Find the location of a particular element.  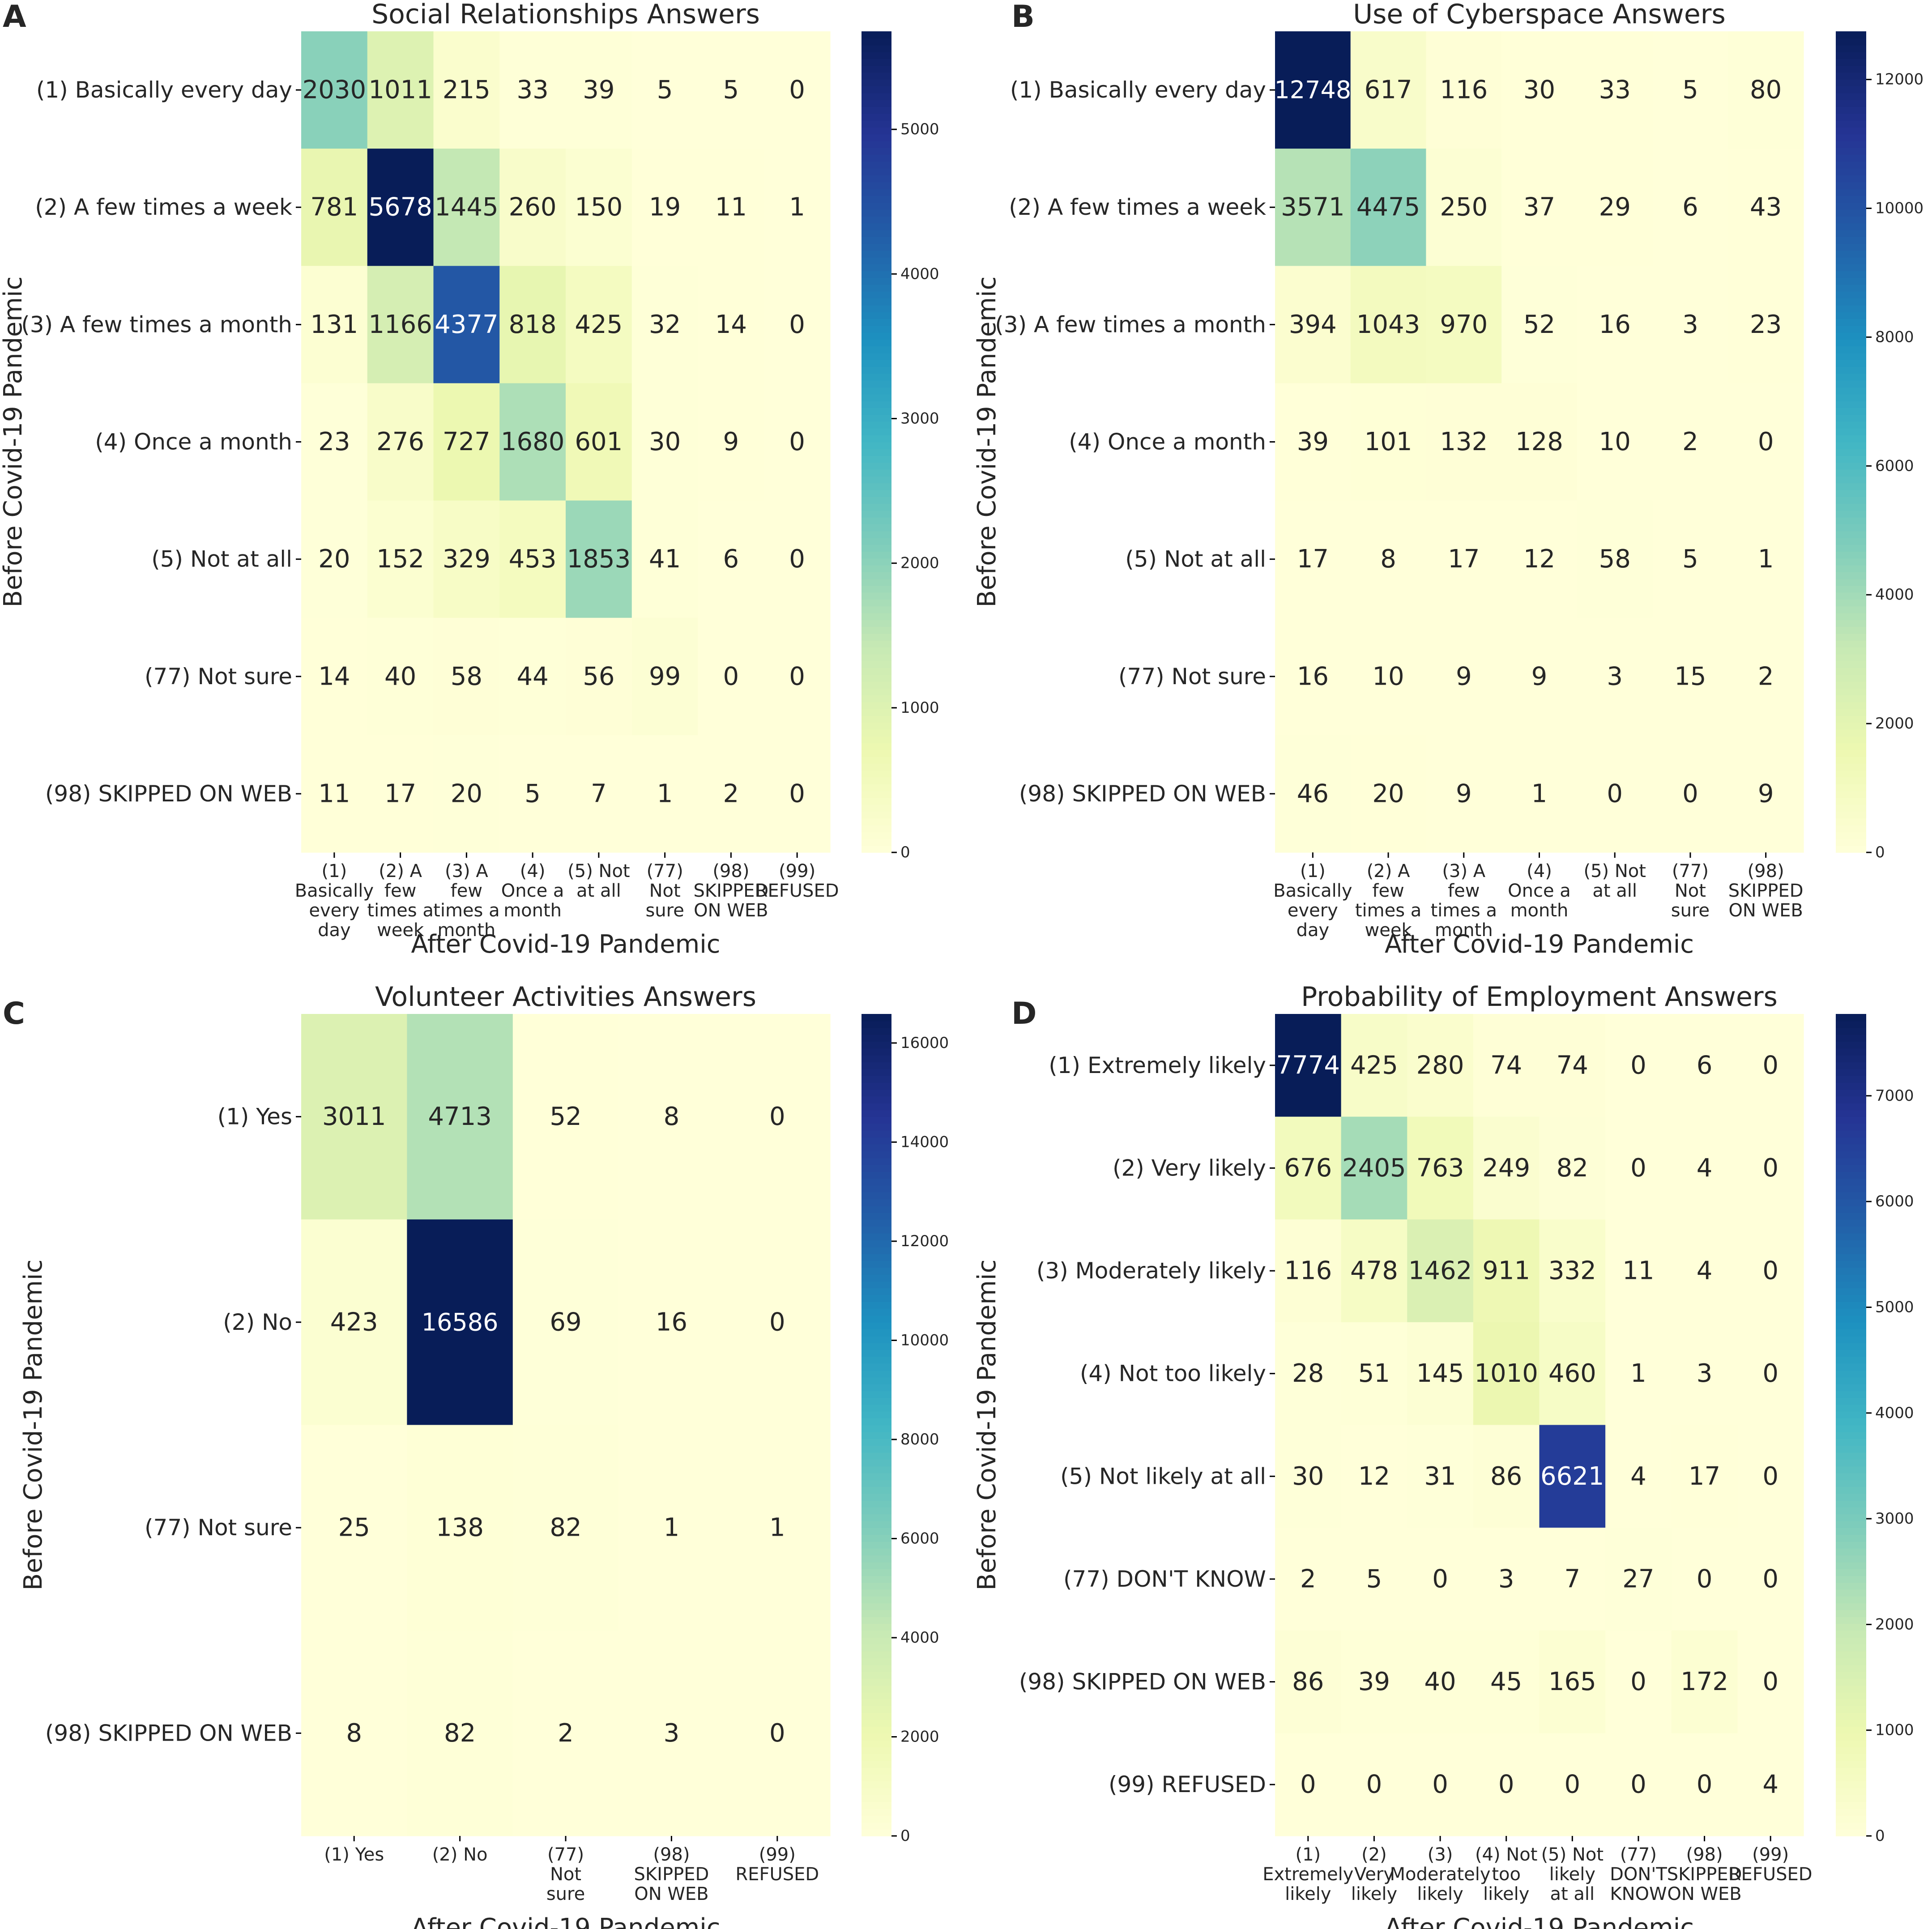

x-tick-label: (77) is located at coordinates (1690, 871).